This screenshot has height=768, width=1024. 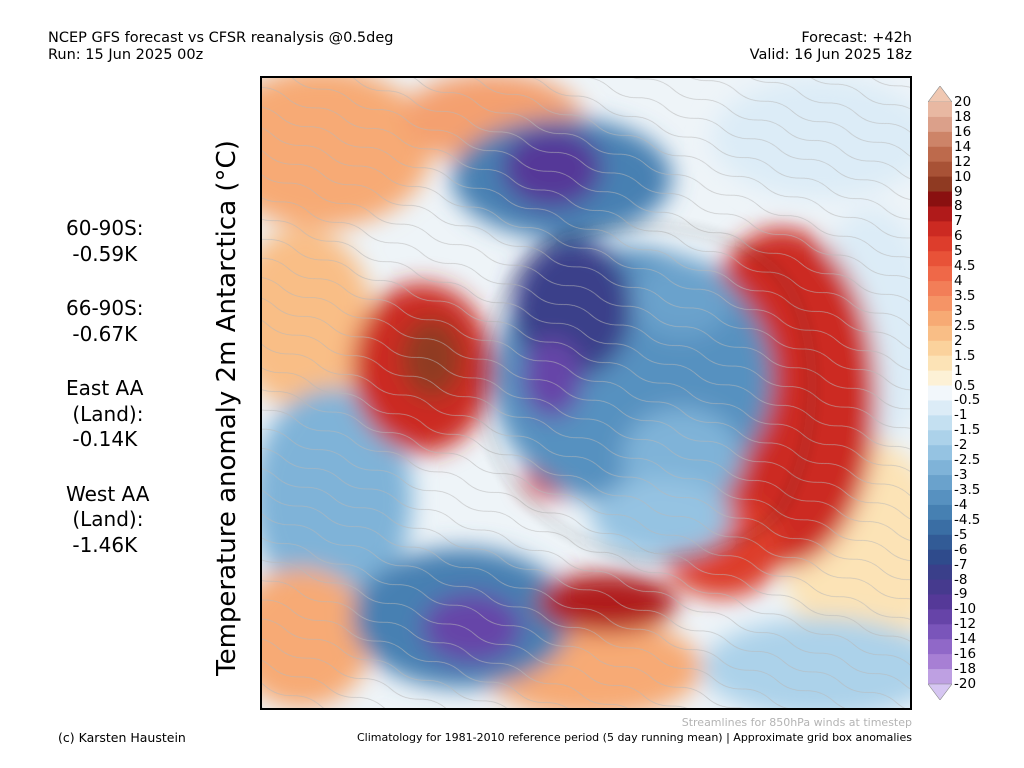 What do you see at coordinates (958, 281) in the screenshot?
I see `colorbar-tick-label: 4` at bounding box center [958, 281].